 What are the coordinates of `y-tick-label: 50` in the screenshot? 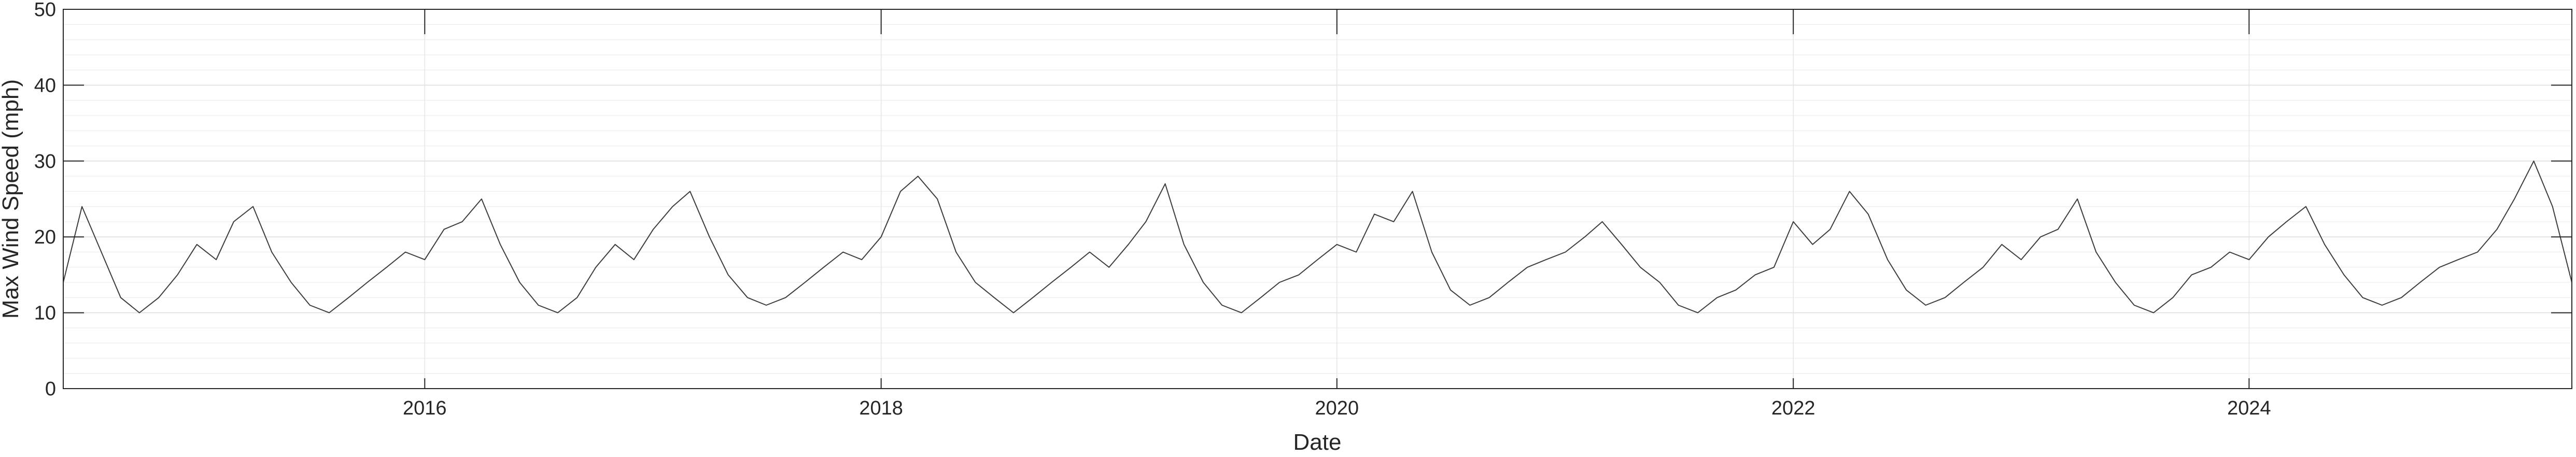 It's located at (45, 10).